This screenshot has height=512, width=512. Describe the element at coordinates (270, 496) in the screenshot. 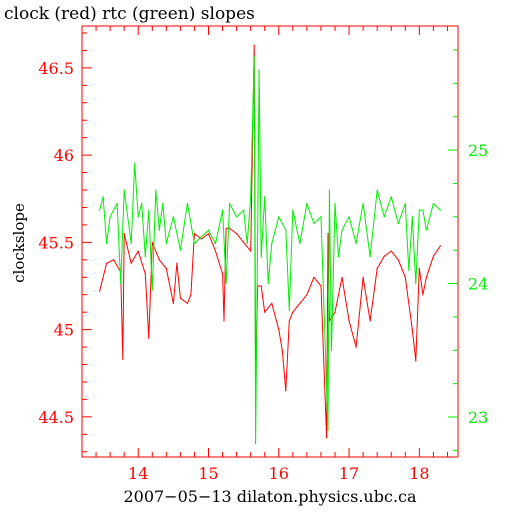

I see `x-axis-label: 2007−05−13 dilaton.physics.ubc.ca` at that location.